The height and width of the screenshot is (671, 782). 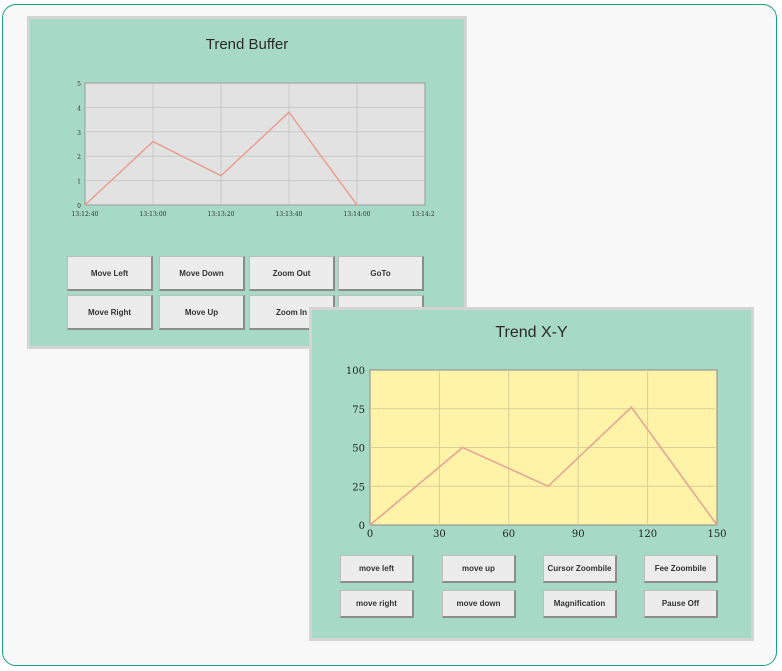 What do you see at coordinates (355, 371) in the screenshot?
I see `y-tick-label: 100` at bounding box center [355, 371].